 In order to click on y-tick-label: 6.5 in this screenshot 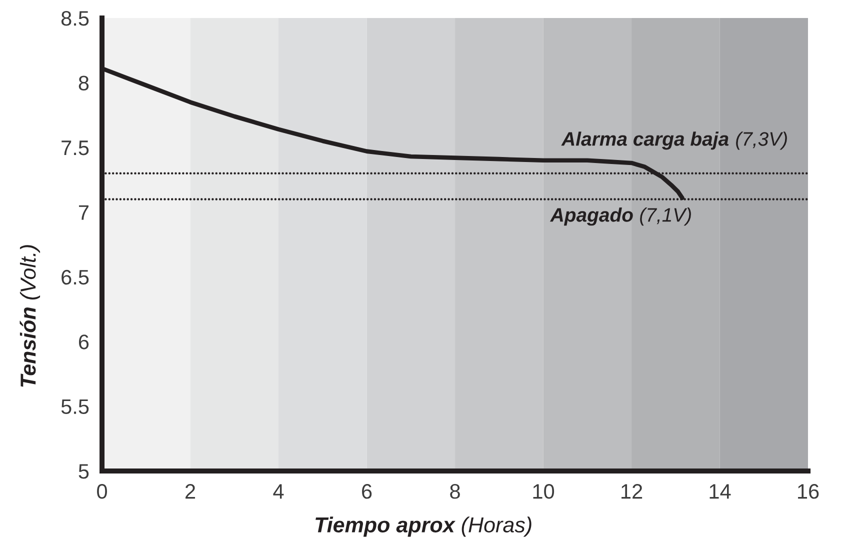, I will do `click(75, 277)`.